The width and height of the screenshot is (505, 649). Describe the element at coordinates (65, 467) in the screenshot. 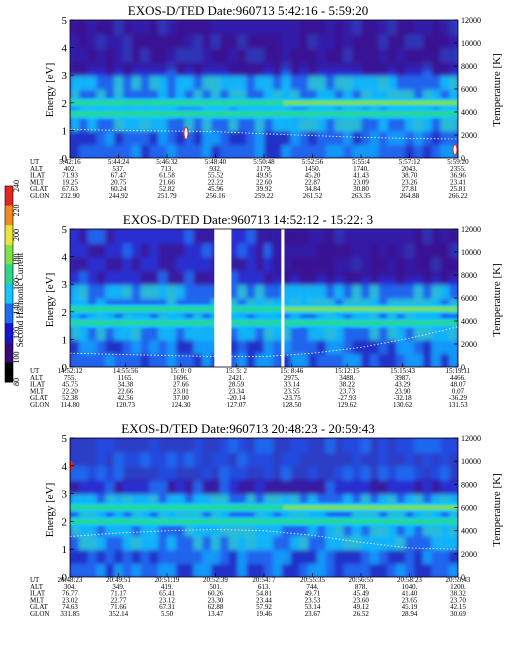

I see `energy-tick-label: 4` at that location.